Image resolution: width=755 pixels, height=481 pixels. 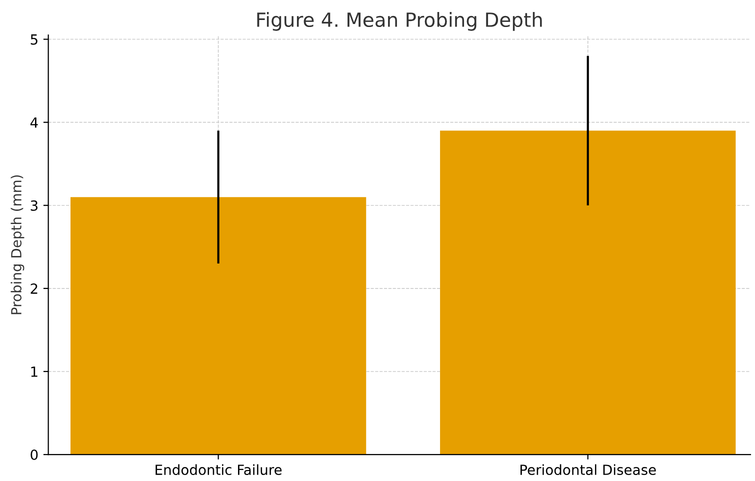 What do you see at coordinates (34, 455) in the screenshot?
I see `y-tick-label: 0` at bounding box center [34, 455].